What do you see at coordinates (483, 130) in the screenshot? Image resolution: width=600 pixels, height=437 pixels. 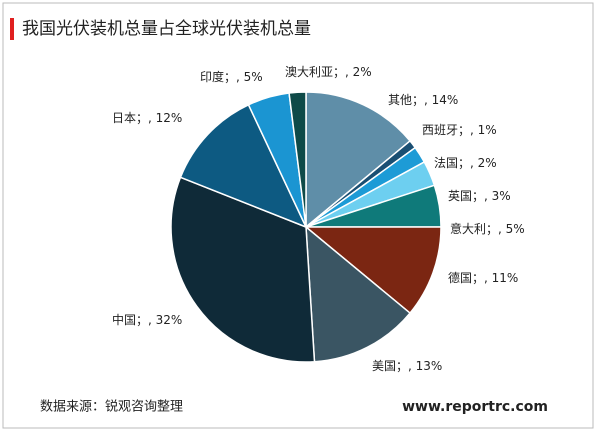 I see `label-value: , 1%` at bounding box center [483, 130].